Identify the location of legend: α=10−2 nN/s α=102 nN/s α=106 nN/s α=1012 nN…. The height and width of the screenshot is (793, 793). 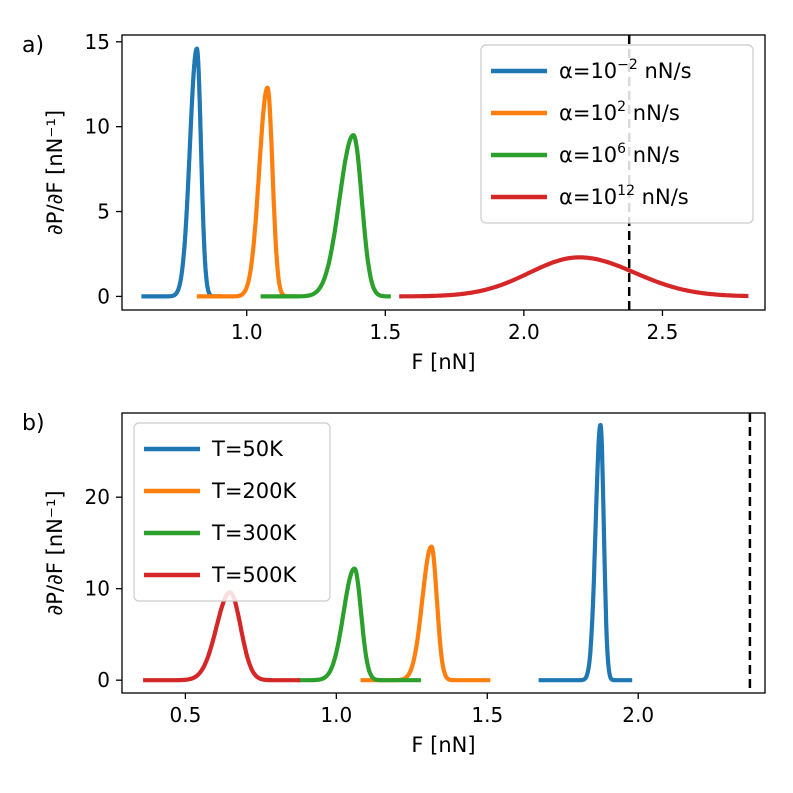
(617, 134).